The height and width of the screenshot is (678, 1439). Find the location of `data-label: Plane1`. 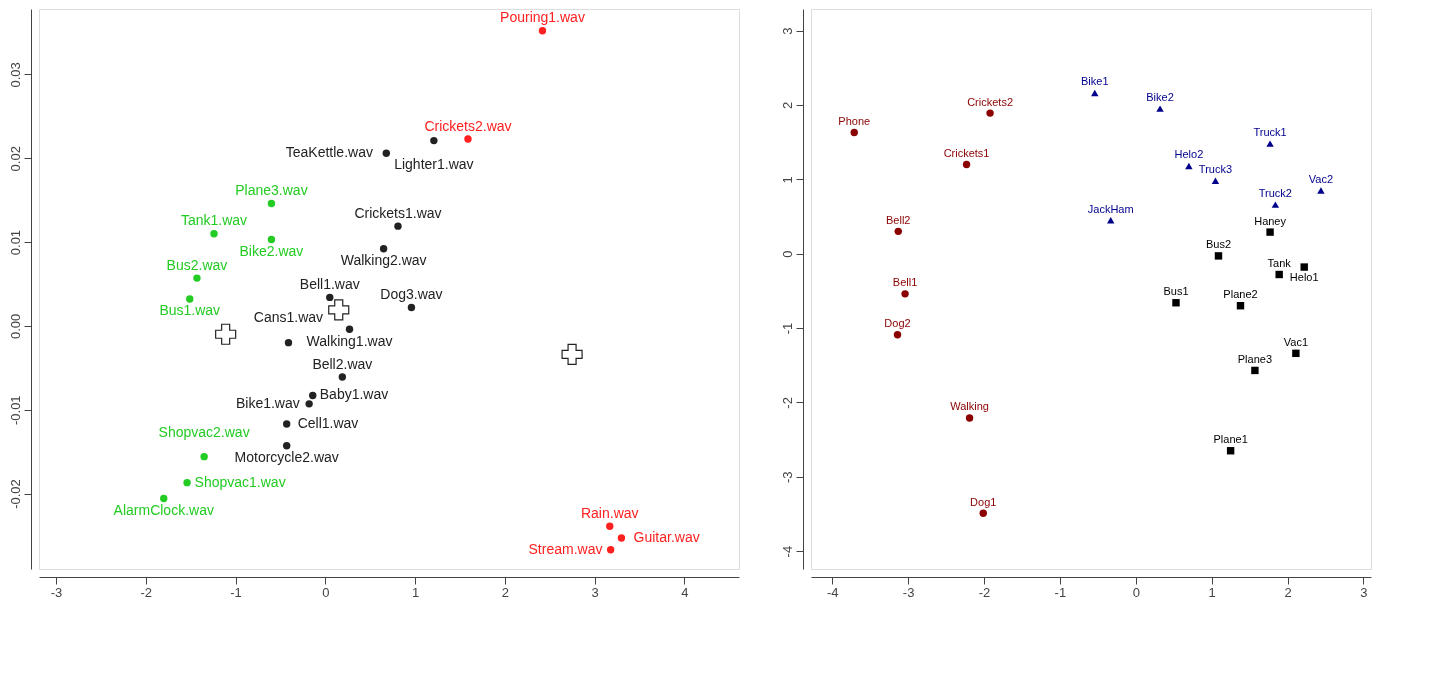

data-label: Plane1 is located at coordinates (1230, 439).